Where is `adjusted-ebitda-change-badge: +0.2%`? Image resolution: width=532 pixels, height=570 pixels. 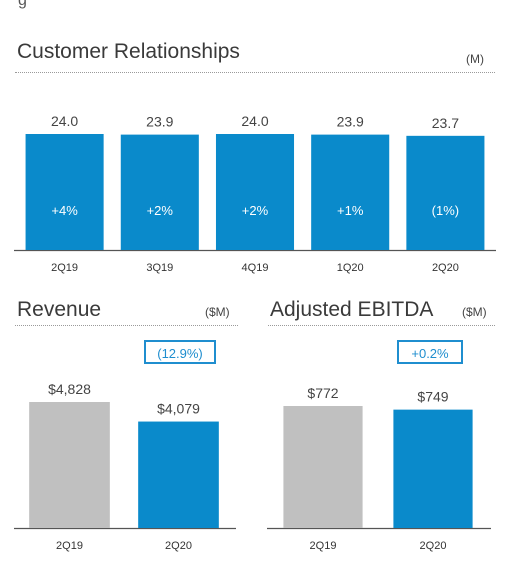 adjusted-ebitda-change-badge: +0.2% is located at coordinates (430, 352).